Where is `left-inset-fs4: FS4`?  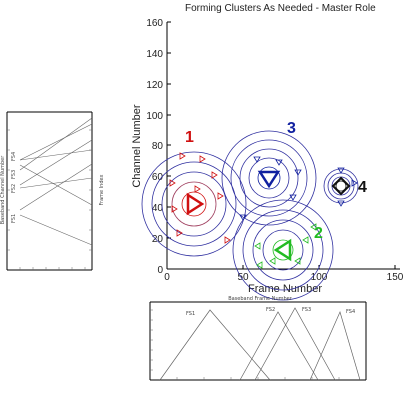 left-inset-fs4: FS4 is located at coordinates (14, 156).